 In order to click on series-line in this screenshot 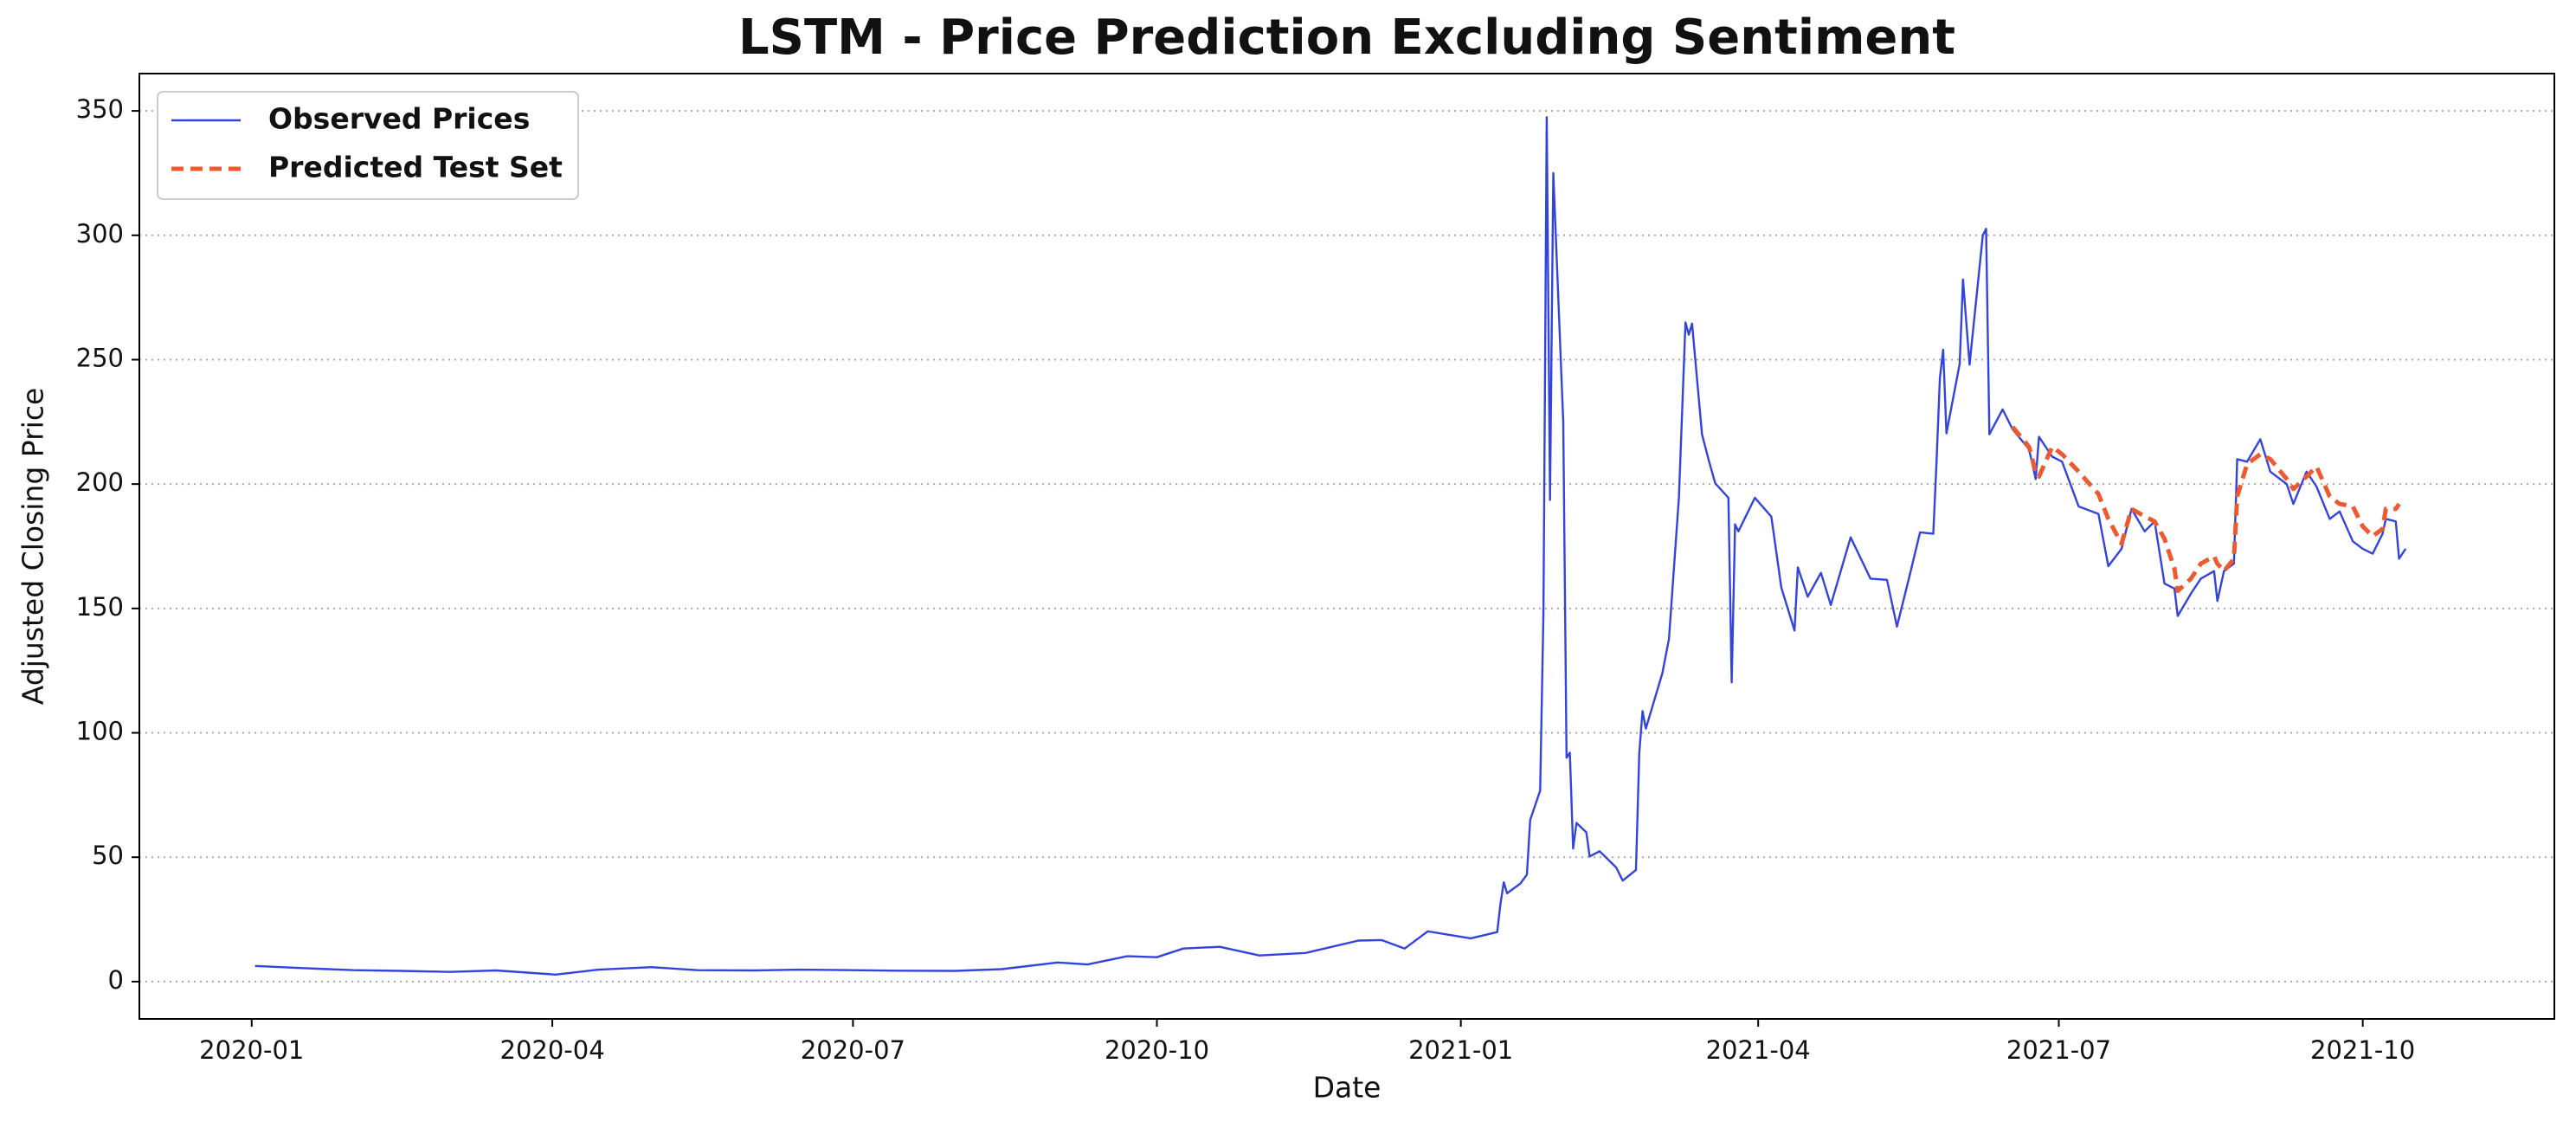, I will do `click(2206, 510)`.